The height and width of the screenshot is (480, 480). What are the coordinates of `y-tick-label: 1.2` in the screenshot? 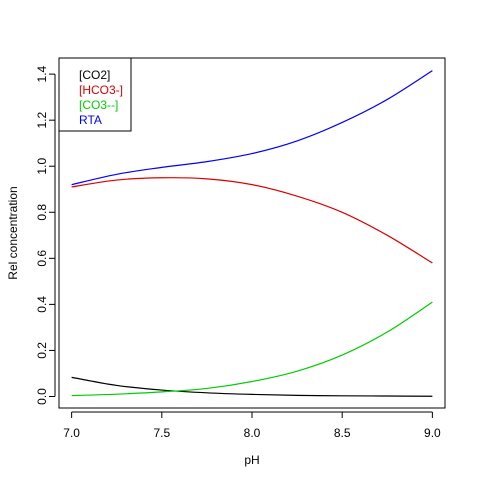 It's located at (42, 120).